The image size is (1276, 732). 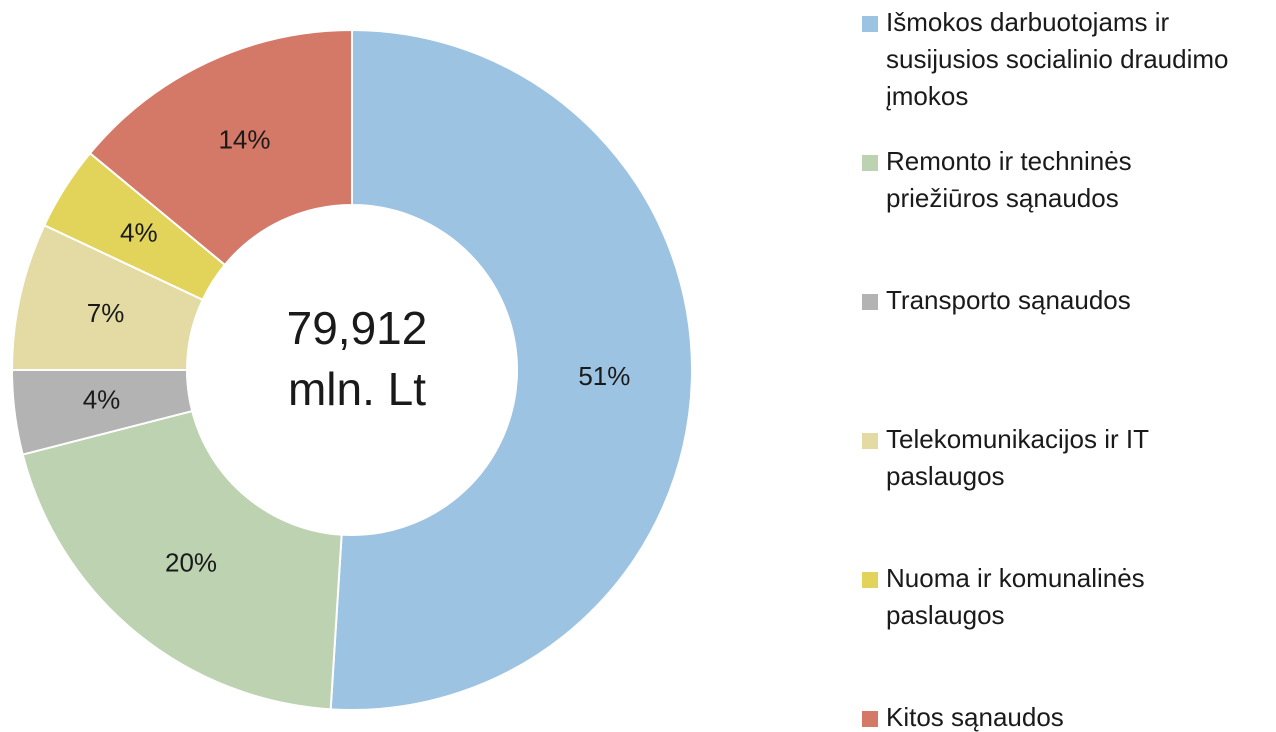 What do you see at coordinates (975, 717) in the screenshot?
I see `legend-label: Kitos sąnaudos` at bounding box center [975, 717].